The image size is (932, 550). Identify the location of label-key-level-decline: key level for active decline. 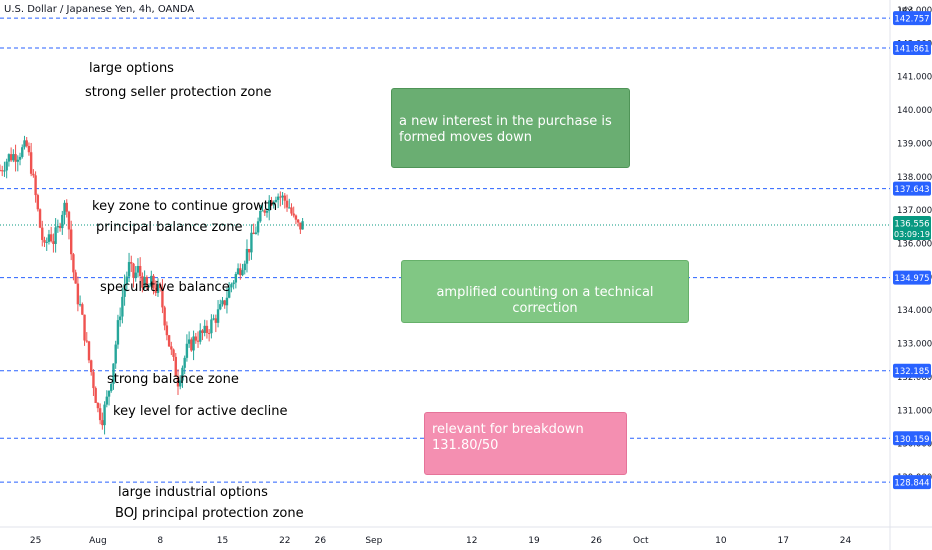
(200, 411).